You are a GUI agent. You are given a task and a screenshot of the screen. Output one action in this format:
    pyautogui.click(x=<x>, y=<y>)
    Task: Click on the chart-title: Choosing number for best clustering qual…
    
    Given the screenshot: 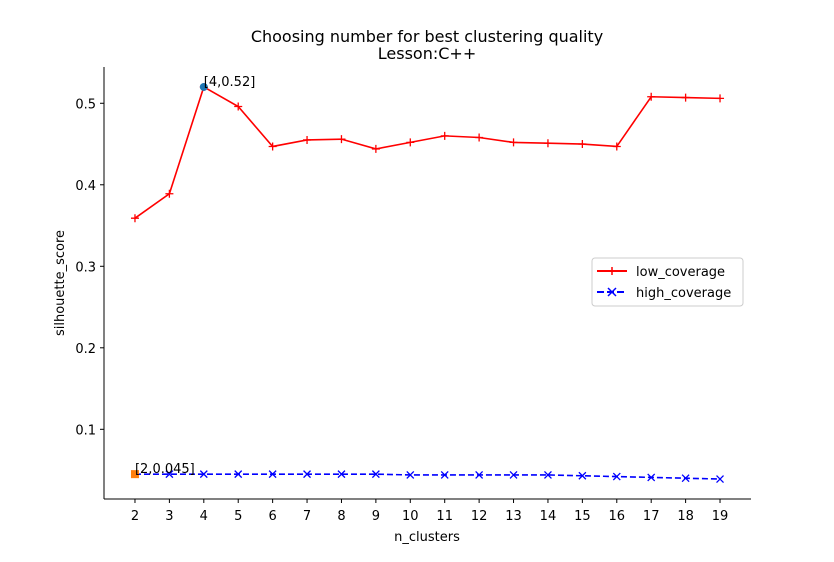 What is the action you would take?
    pyautogui.click(x=427, y=36)
    